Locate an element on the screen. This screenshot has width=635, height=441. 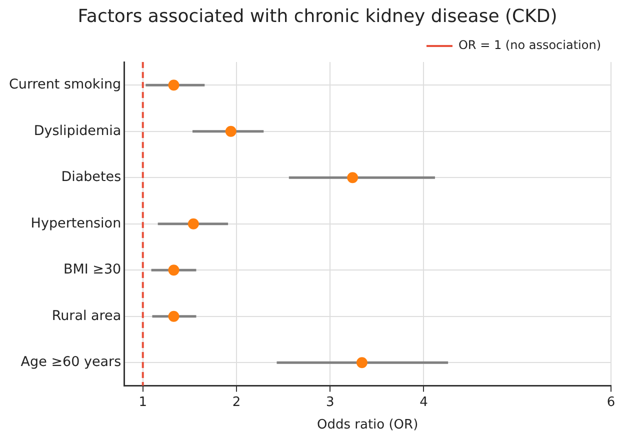
y-tick-label: Diabetes is located at coordinates (91, 177).